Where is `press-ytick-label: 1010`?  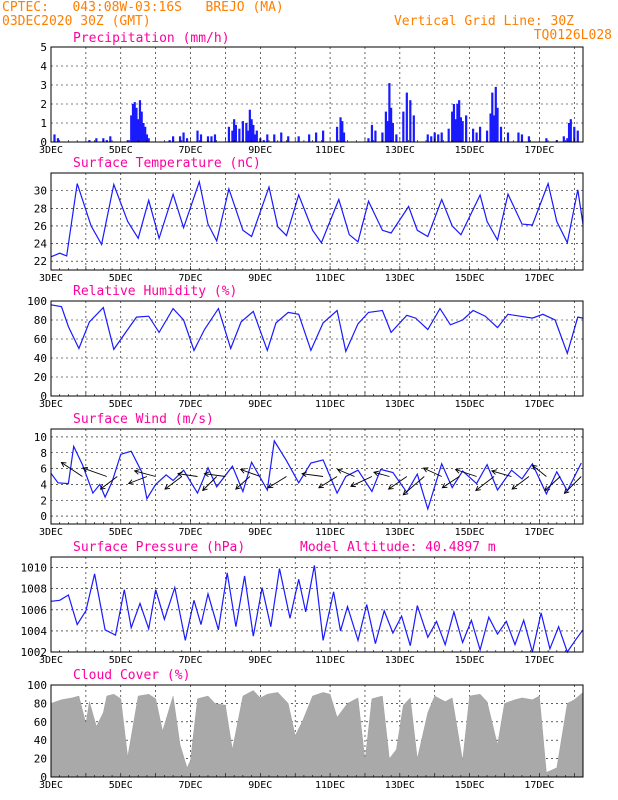 press-ytick-label: 1010 is located at coordinates (34, 568).